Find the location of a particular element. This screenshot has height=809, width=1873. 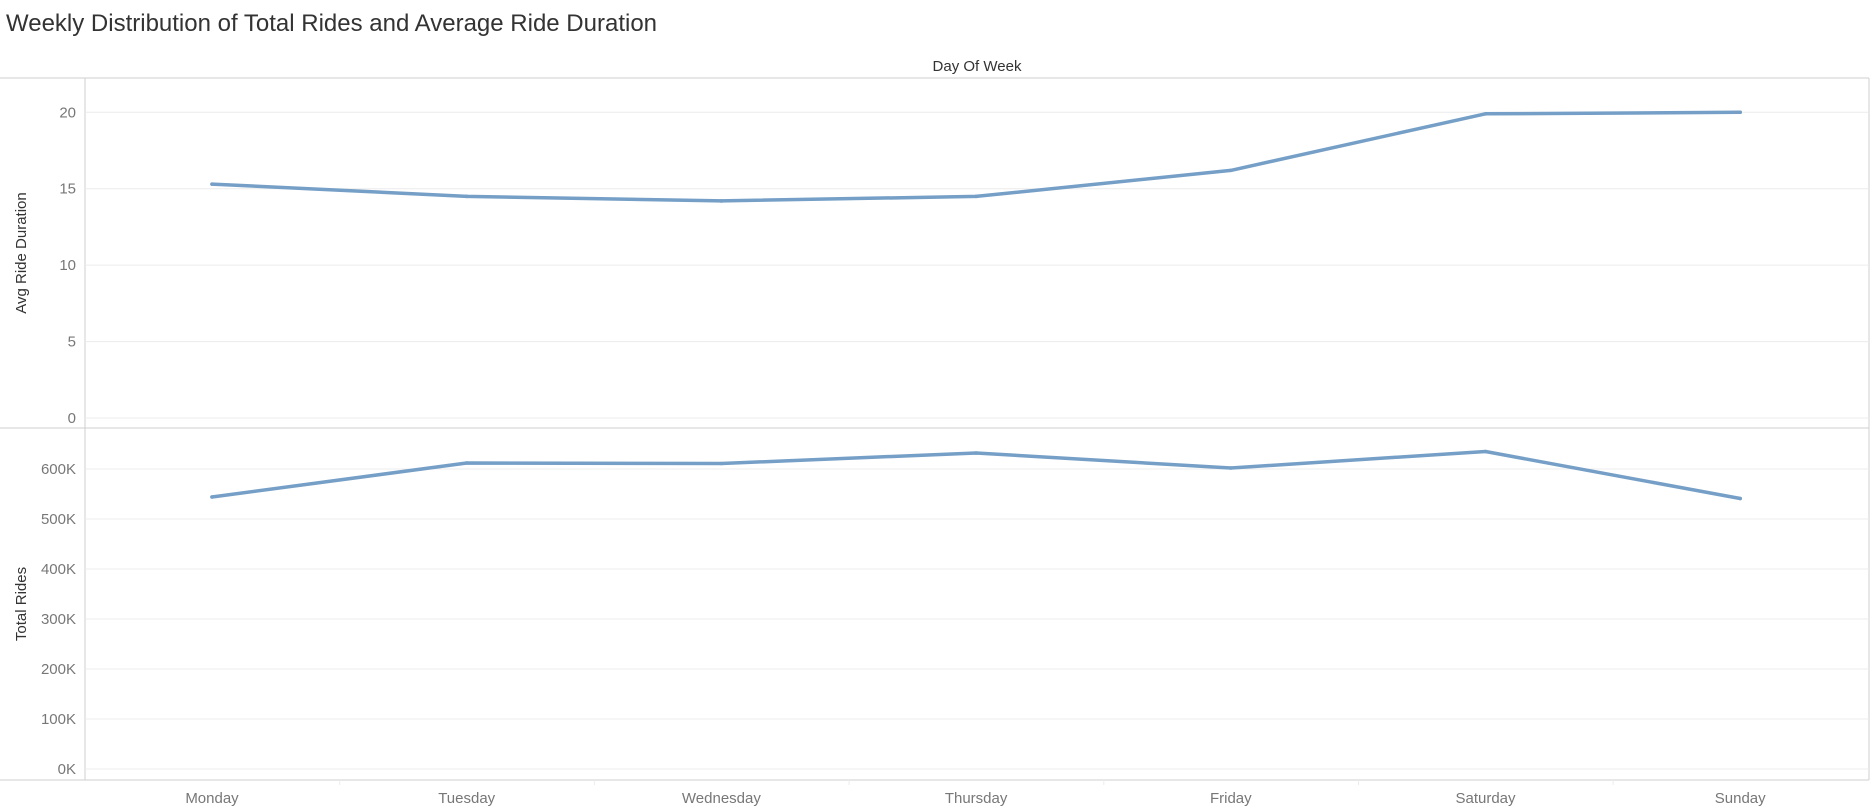

y-tick-label: 5 is located at coordinates (72, 342).